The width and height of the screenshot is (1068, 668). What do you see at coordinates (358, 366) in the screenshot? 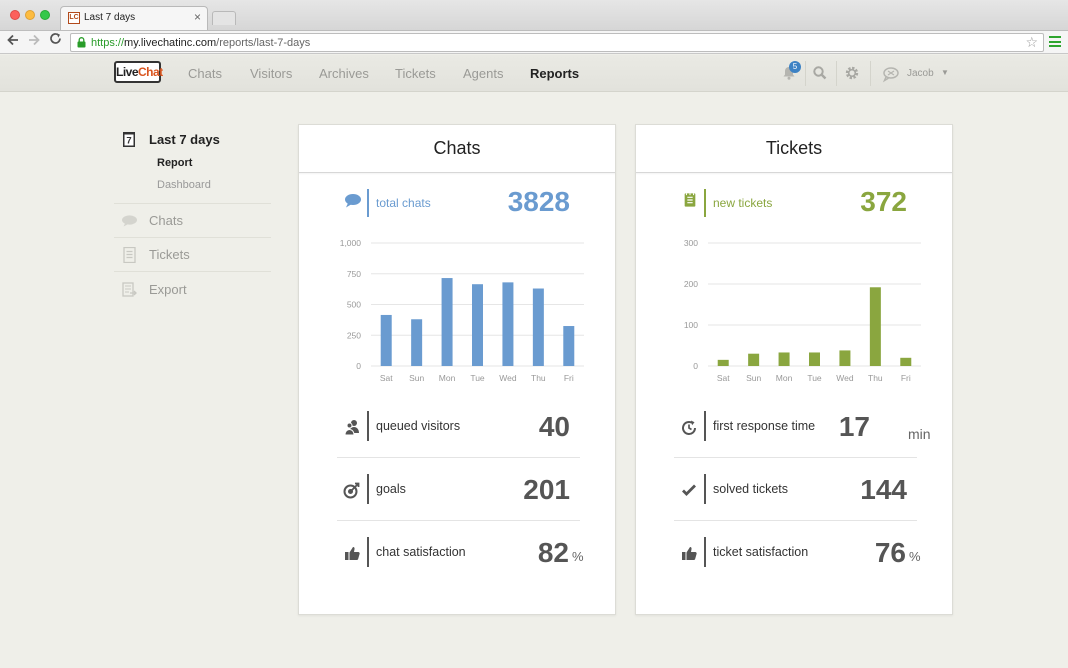
I see `chats-chart-y-tick-label: 0` at bounding box center [358, 366].